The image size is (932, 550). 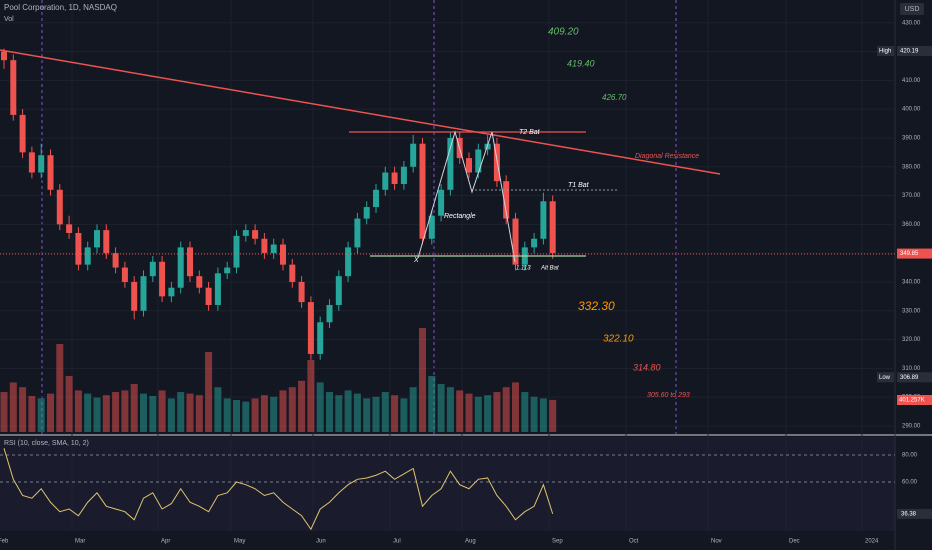 I want to click on label: T2 Bat, so click(x=530, y=132).